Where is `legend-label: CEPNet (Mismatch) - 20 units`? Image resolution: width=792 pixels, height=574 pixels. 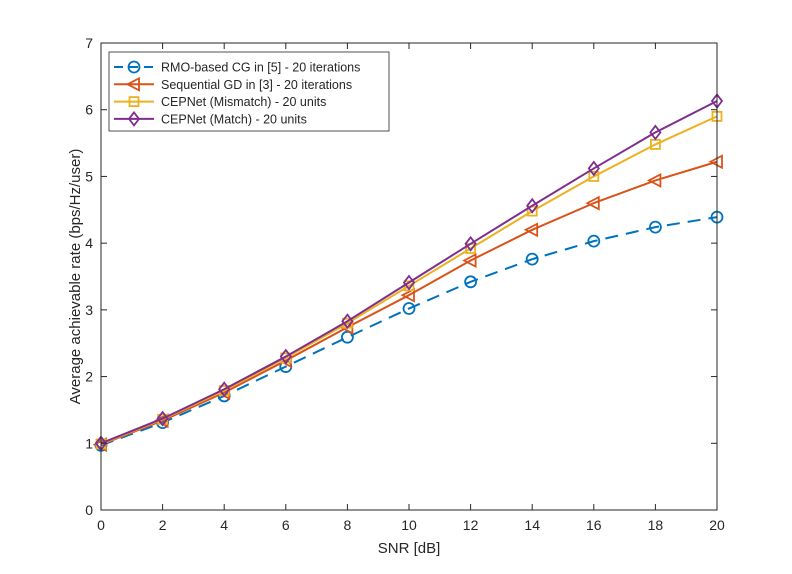
legend-label: CEPNet (Mismatch) - 20 units is located at coordinates (243, 102).